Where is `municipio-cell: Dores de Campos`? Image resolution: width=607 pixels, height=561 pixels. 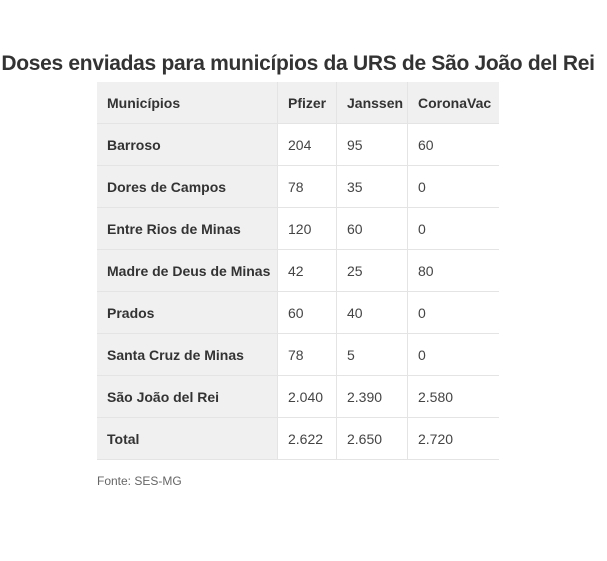
municipio-cell: Dores de Campos is located at coordinates (187, 186).